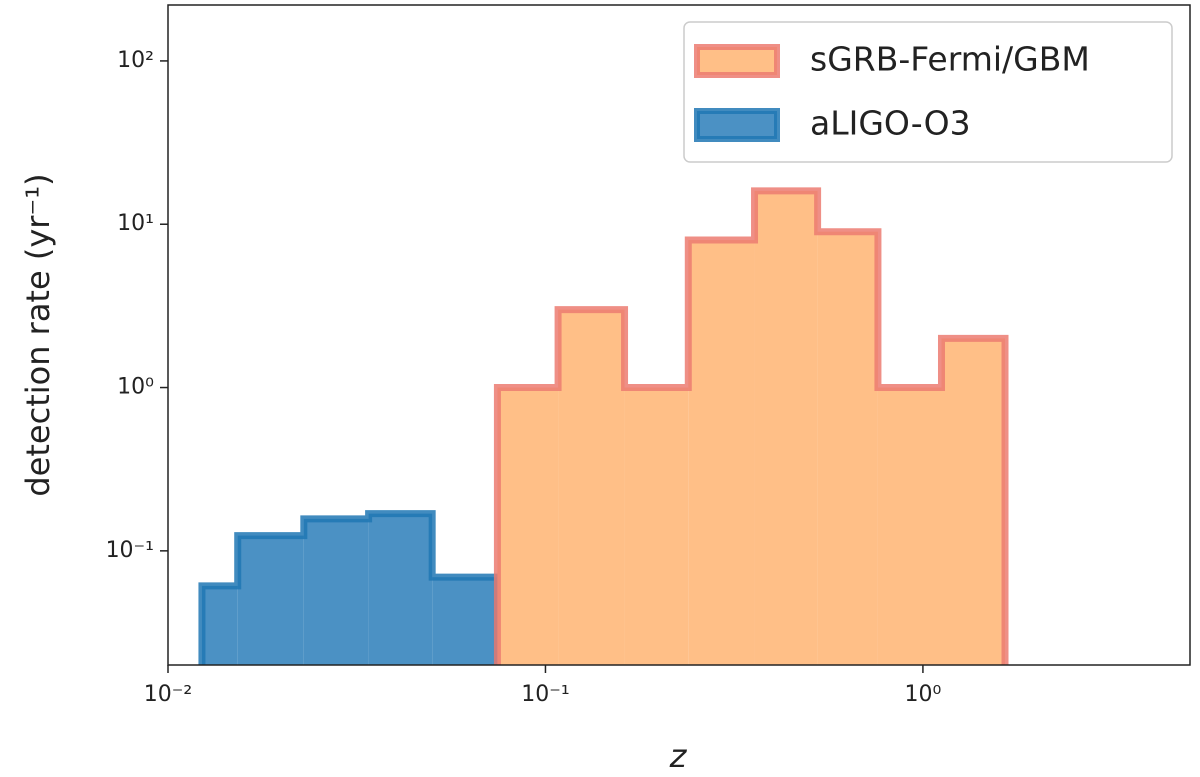 This screenshot has height=777, width=1200. I want to click on y-tick-label: 10⁻¹, so click(130, 550).